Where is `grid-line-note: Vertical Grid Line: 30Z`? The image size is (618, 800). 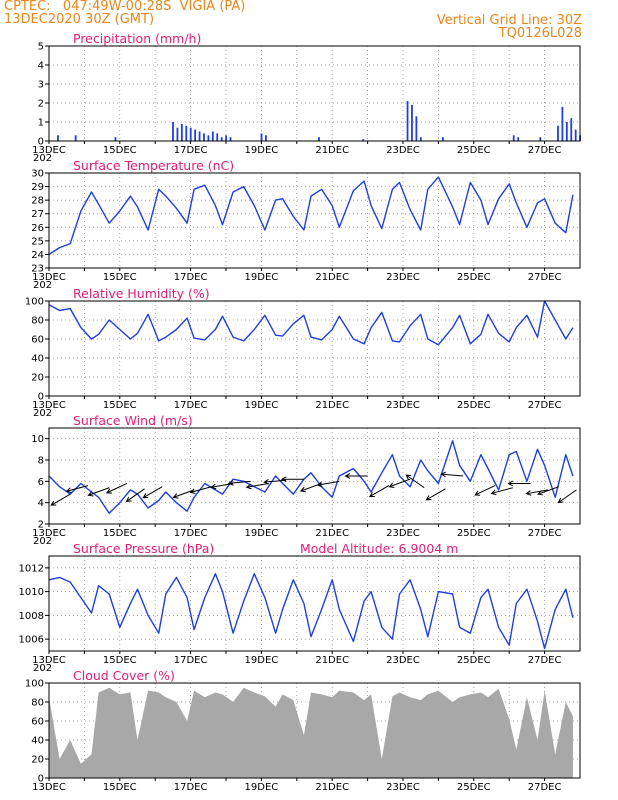
grid-line-note: Vertical Grid Line: 30Z is located at coordinates (509, 20).